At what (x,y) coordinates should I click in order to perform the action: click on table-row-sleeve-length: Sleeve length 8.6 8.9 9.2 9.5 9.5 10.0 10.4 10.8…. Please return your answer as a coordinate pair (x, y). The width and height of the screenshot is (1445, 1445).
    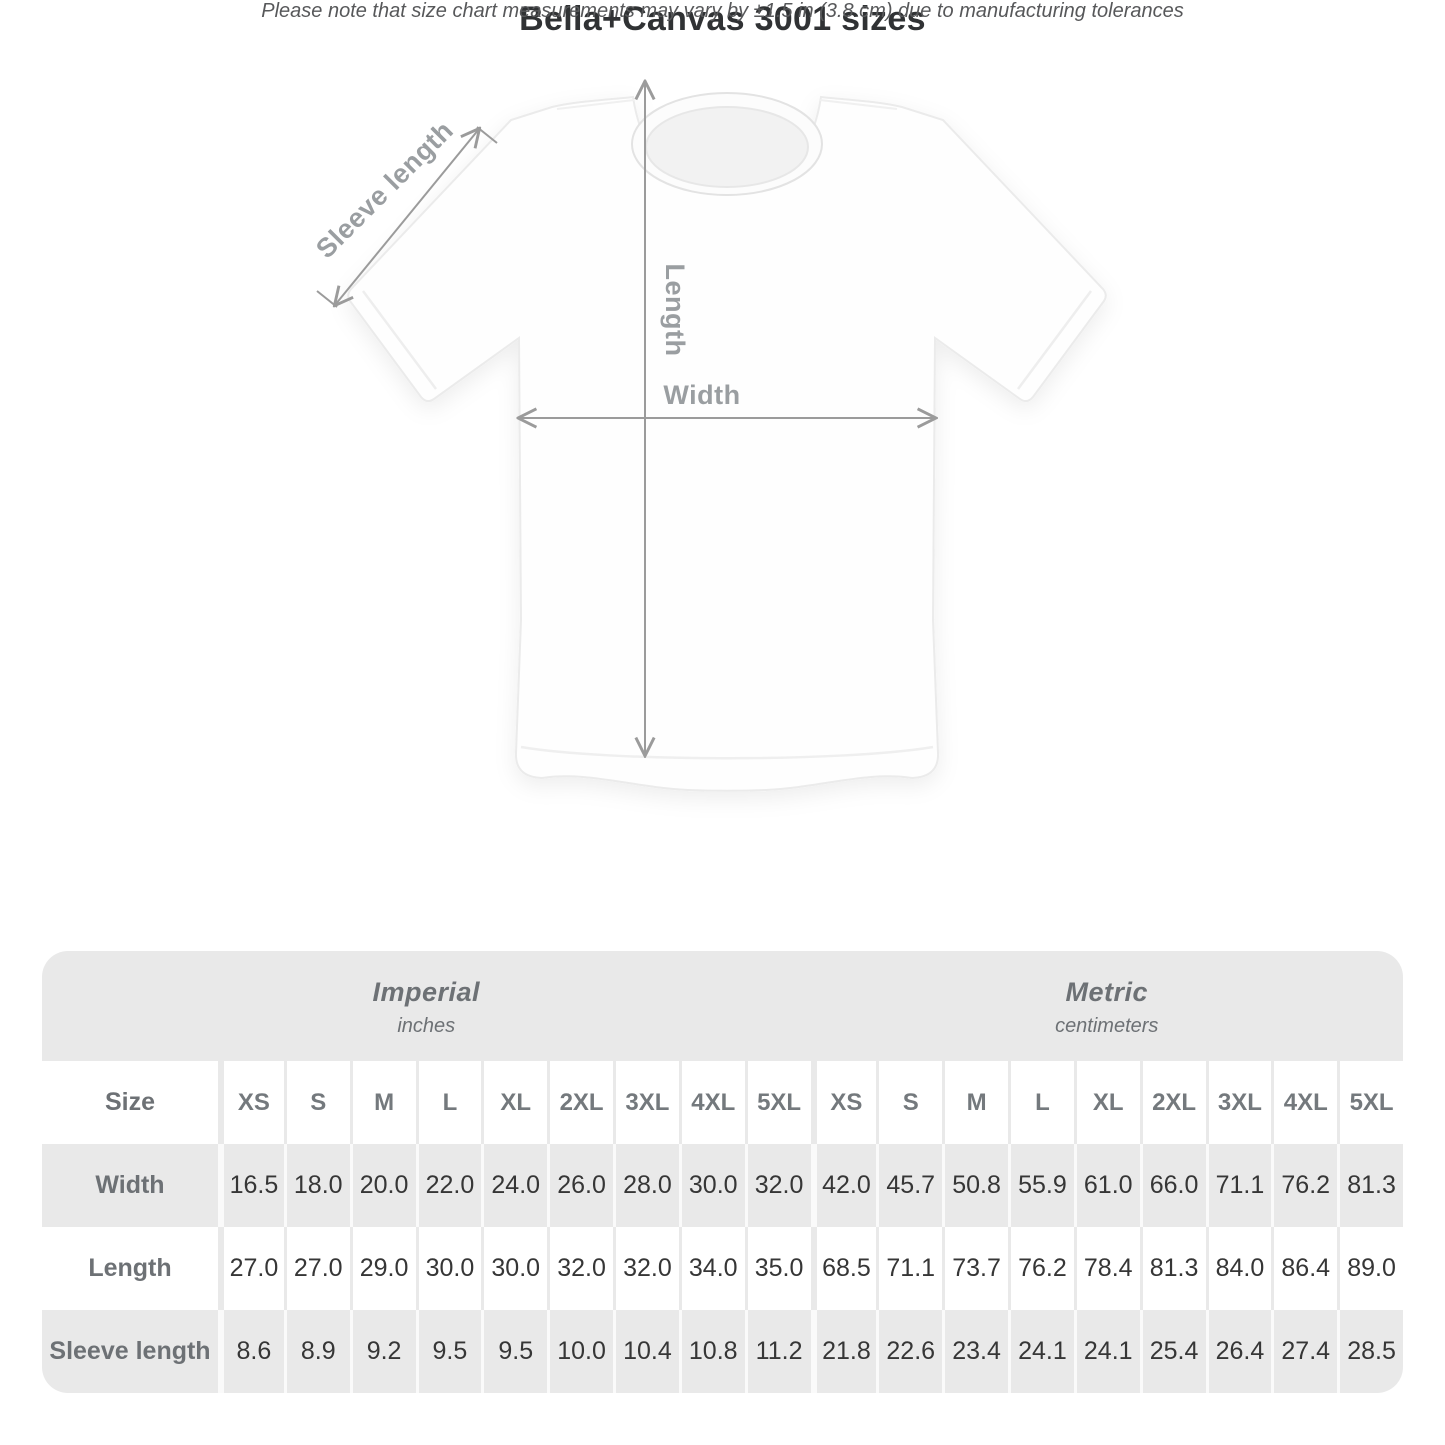
    Looking at the image, I should click on (722, 1351).